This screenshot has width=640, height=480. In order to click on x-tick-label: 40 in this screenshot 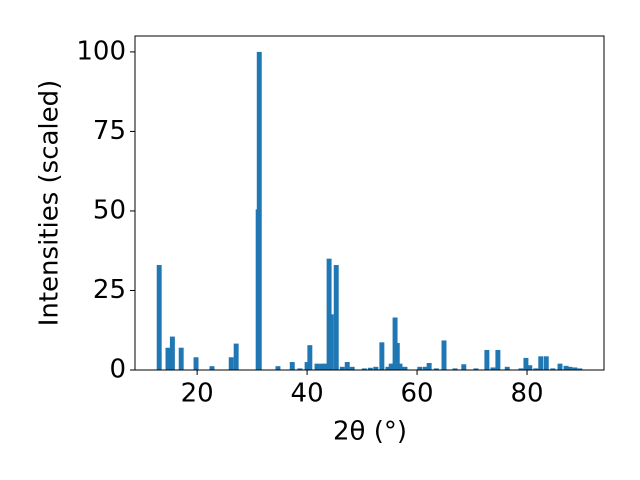, I will do `click(307, 394)`.